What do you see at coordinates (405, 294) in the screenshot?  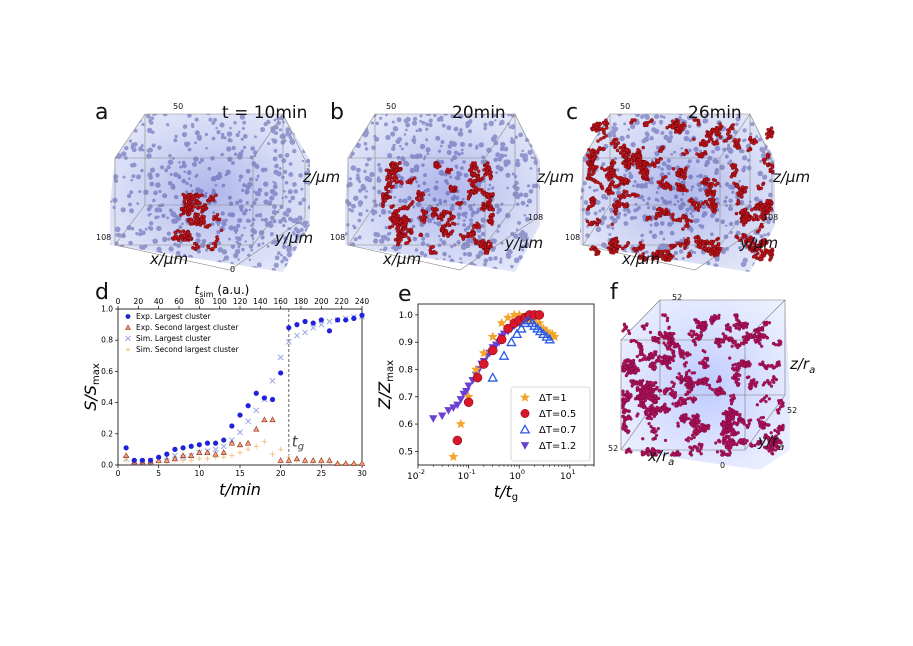 I see `panel-letter-e: e` at bounding box center [405, 294].